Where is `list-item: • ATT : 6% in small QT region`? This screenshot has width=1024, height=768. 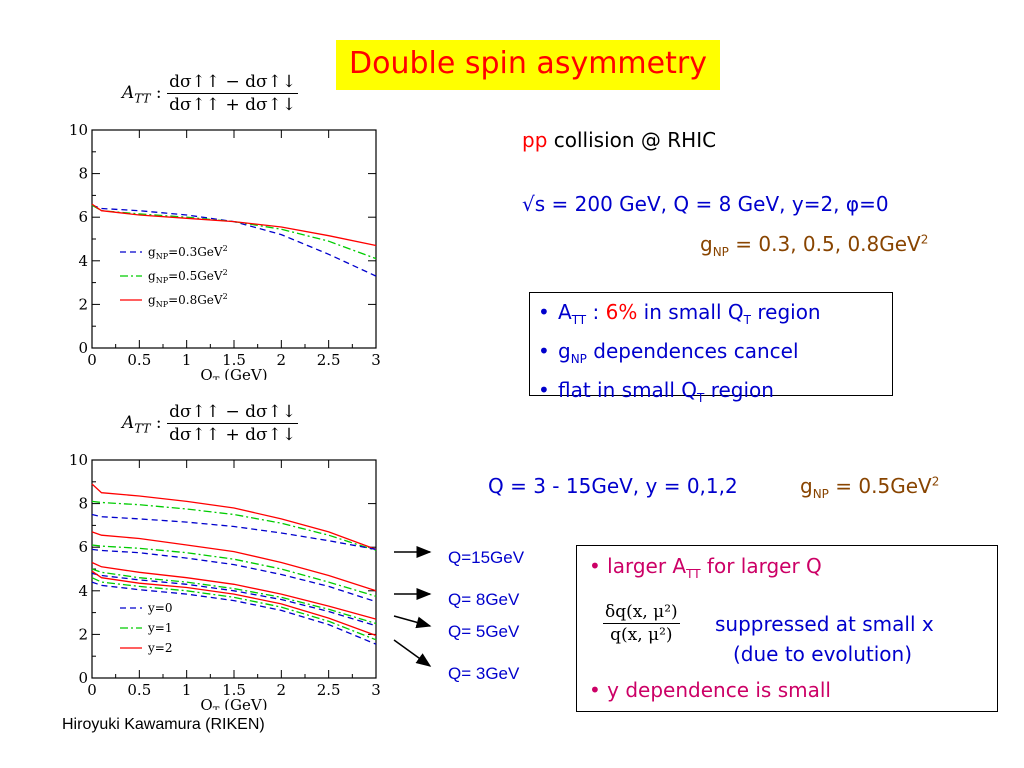 list-item: • ATT : 6% in small QT region is located at coordinates (679, 313).